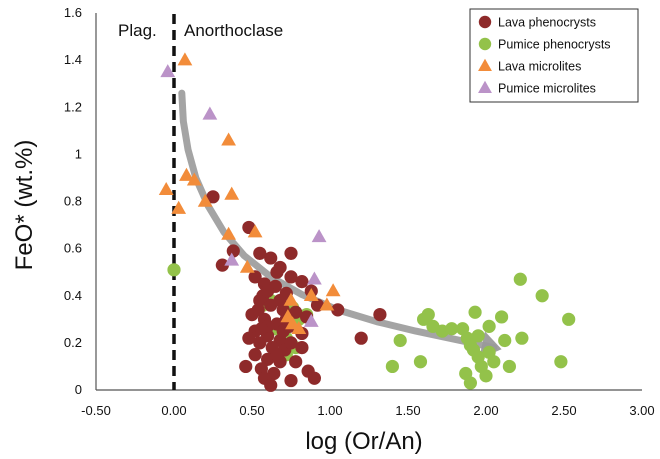 The width and height of the screenshot is (660, 459). I want to click on x-tick-labels: -0.50 0.00 0.50 1.00 1.50 2.00 2.50 3.00, so click(367, 410).